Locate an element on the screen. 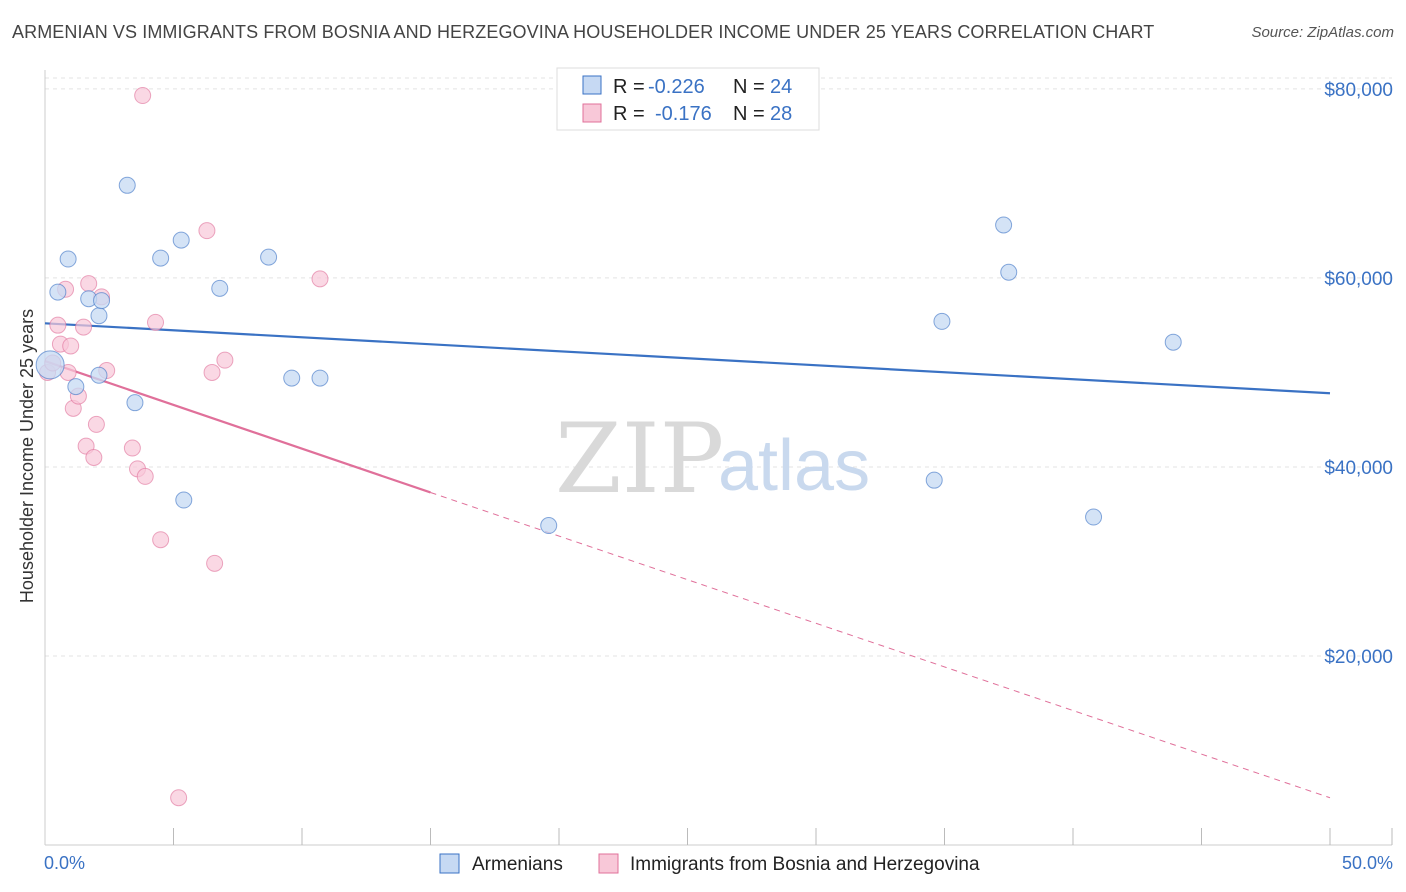 The image size is (1406, 892). bottom-legend-swatch-bosnia is located at coordinates (608, 863).